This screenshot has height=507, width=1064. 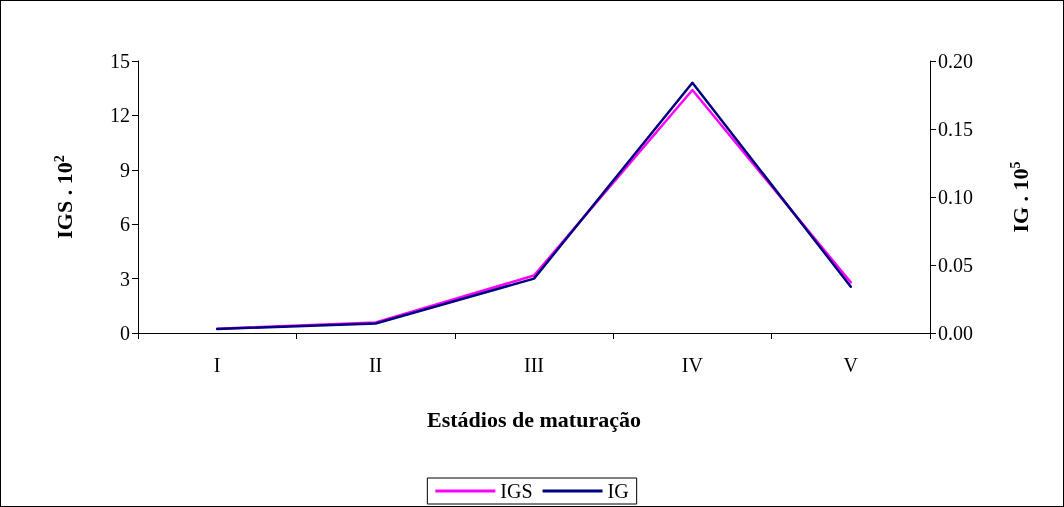 I want to click on y-tick-label: 6, so click(x=125, y=224).